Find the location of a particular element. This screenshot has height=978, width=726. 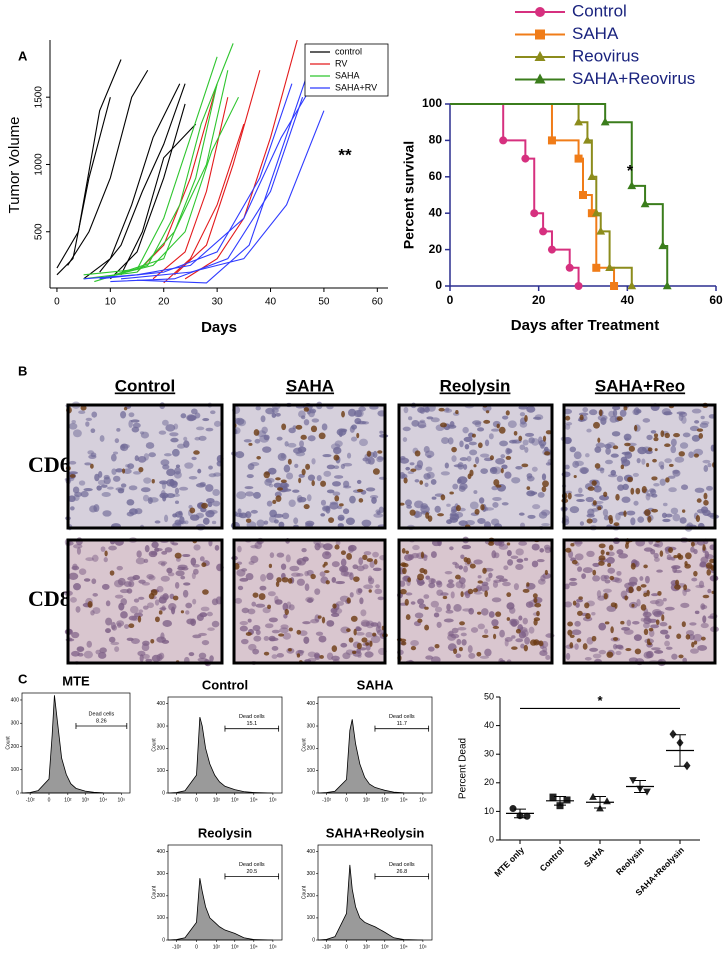

y-tick-label: 0 is located at coordinates (438, 285).